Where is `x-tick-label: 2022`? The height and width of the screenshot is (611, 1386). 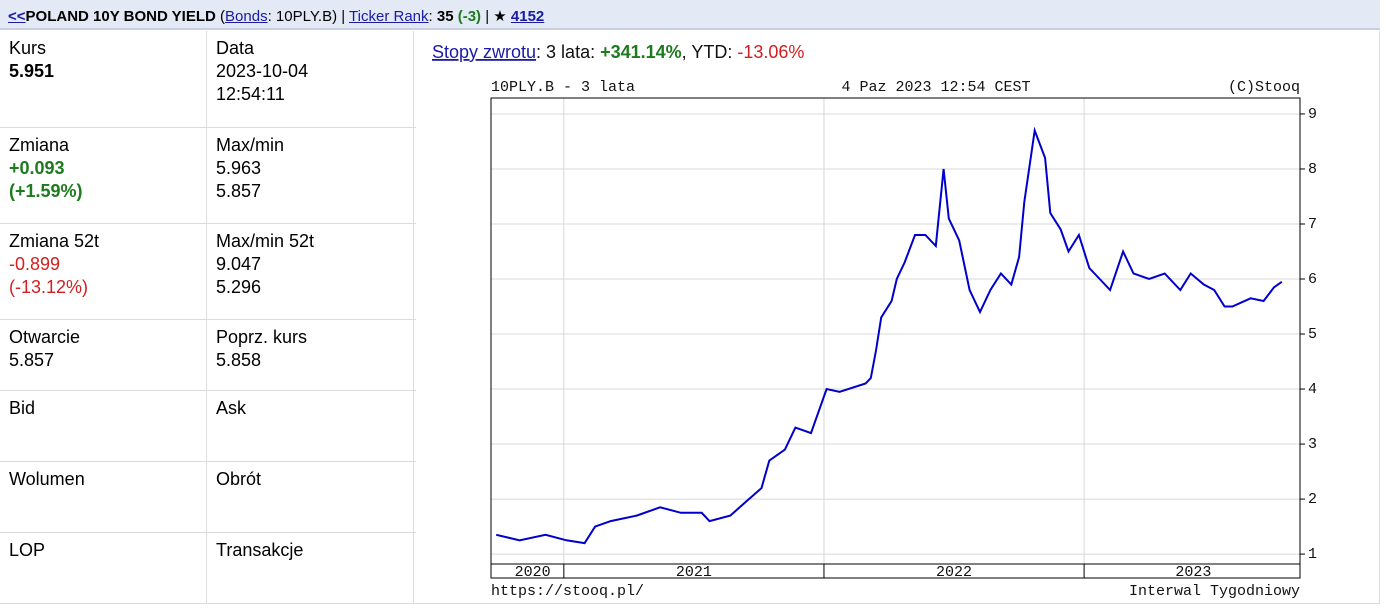
x-tick-label: 2022 is located at coordinates (954, 572).